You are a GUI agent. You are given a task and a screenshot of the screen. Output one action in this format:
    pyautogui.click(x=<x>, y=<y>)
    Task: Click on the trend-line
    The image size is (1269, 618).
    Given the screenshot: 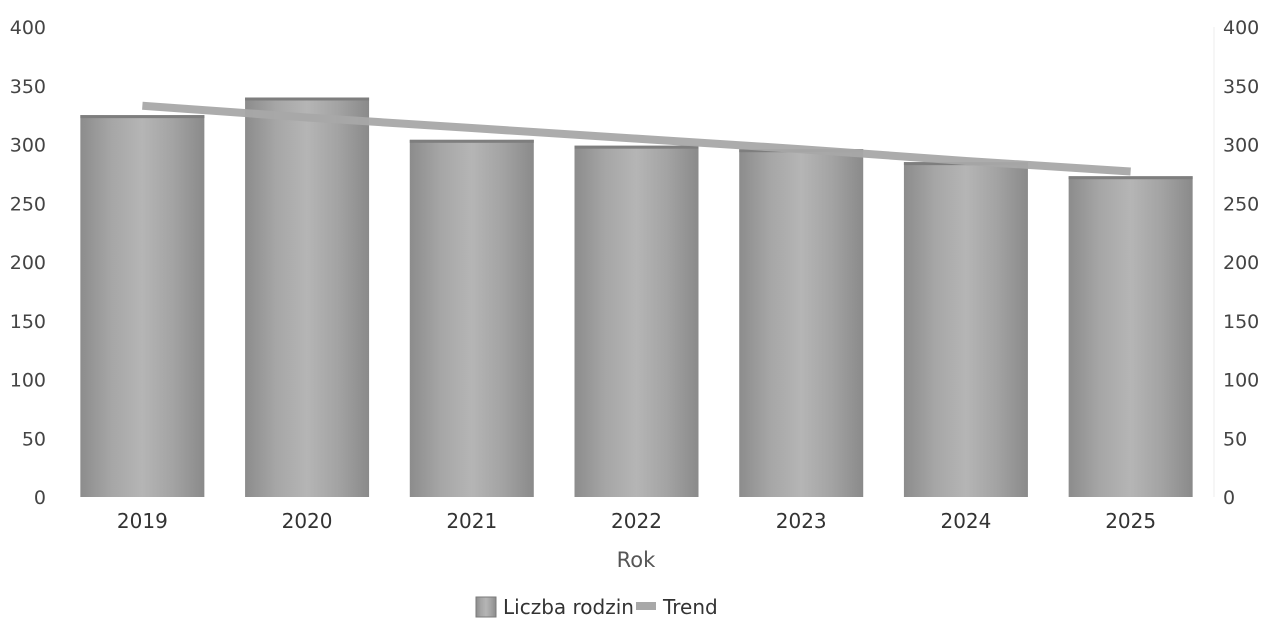 What is the action you would take?
    pyautogui.click(x=636, y=138)
    